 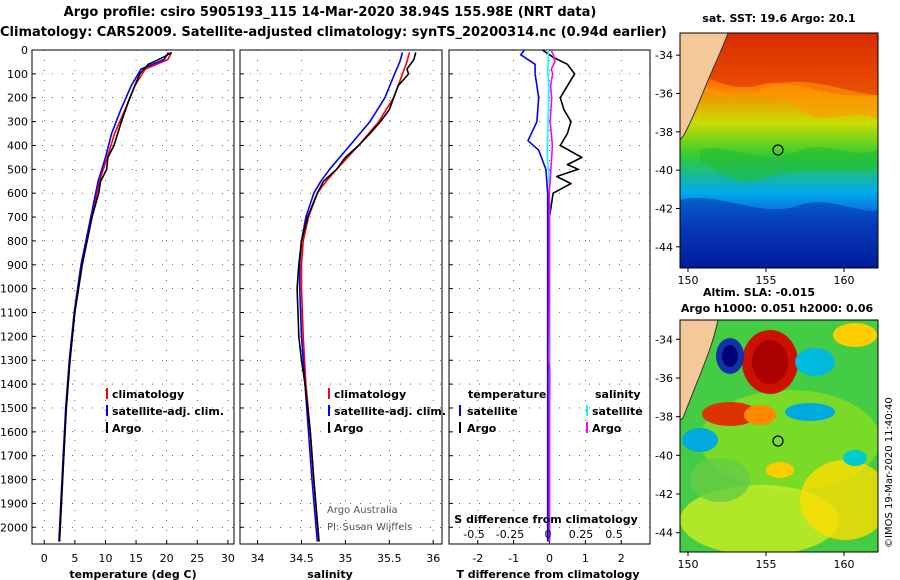 I want to click on sla-lon-tick-label: 150, so click(x=688, y=564).